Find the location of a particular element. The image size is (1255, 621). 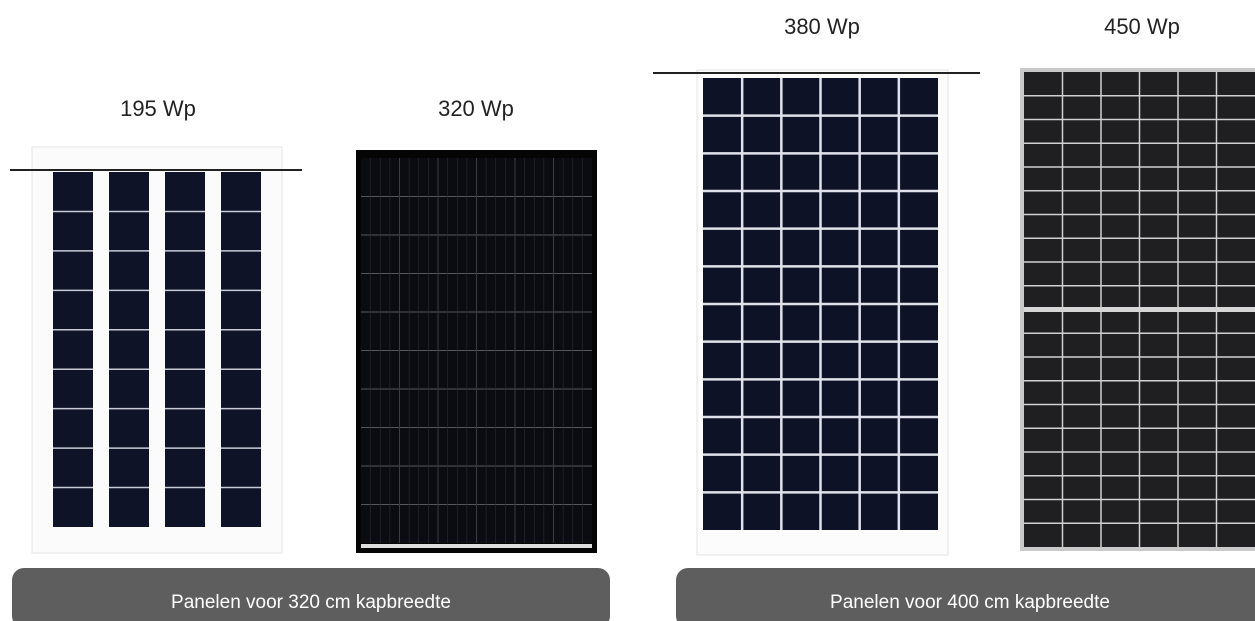

panel-label: 450 Wp is located at coordinates (1142, 26).